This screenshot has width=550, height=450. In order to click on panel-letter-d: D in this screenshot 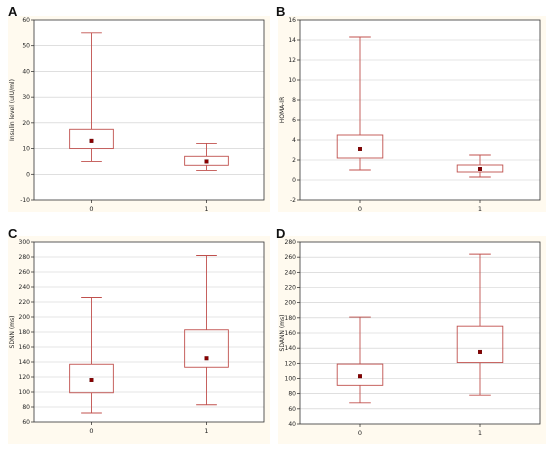, I will do `click(281, 233)`.